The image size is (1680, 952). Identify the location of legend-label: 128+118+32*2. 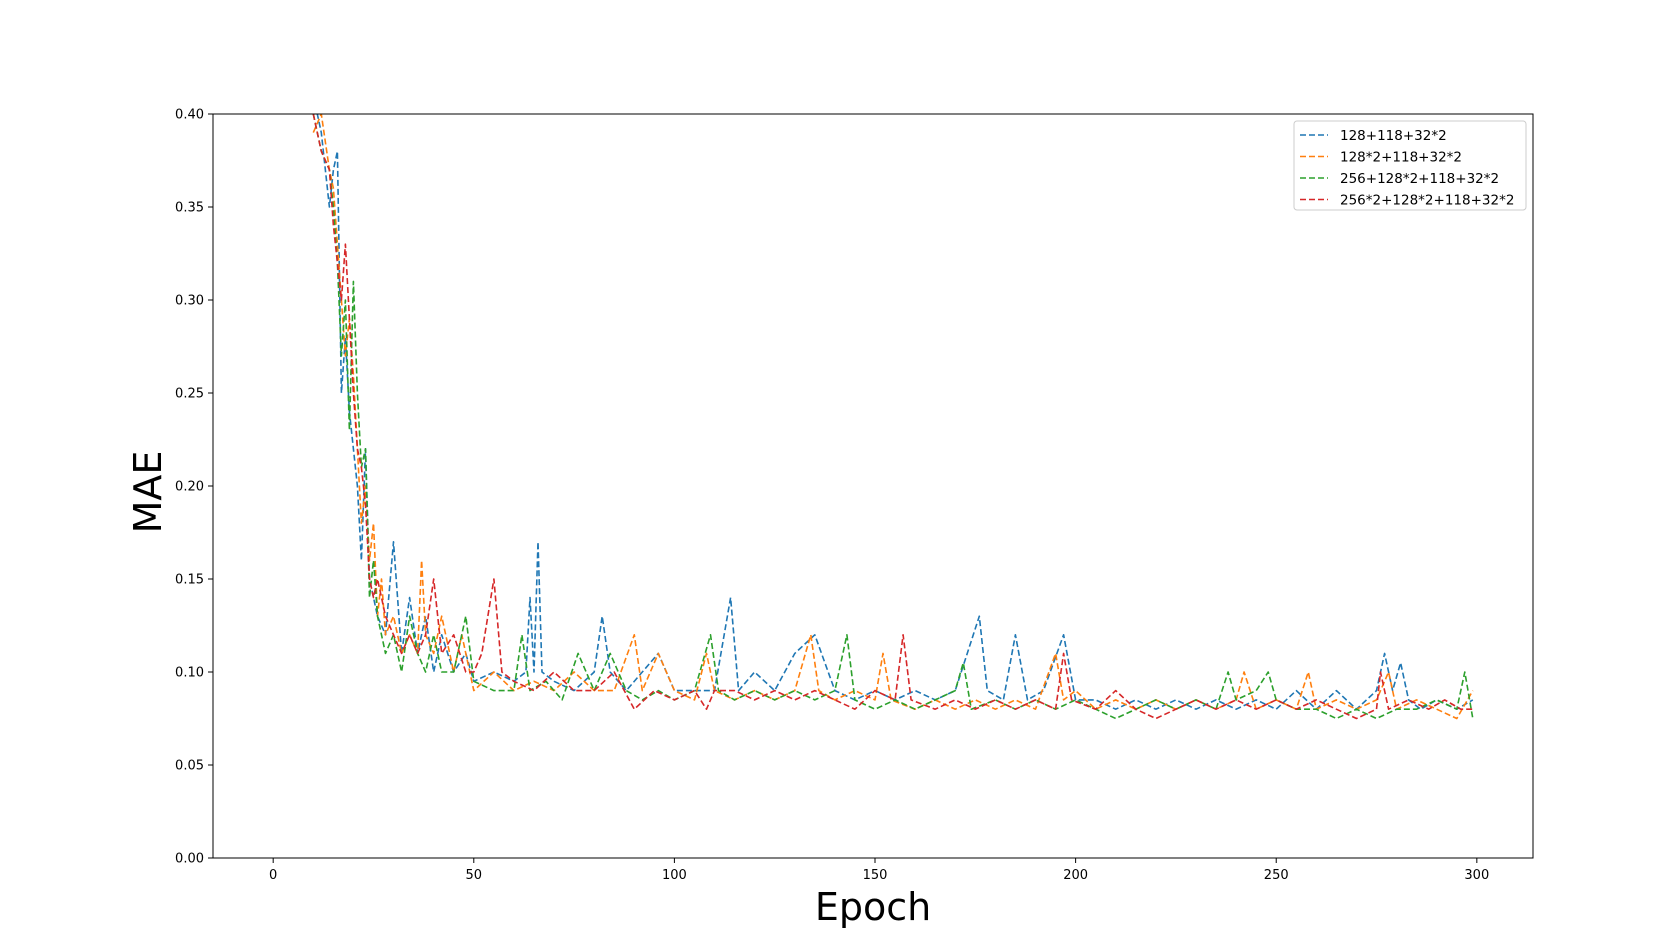
(1393, 136).